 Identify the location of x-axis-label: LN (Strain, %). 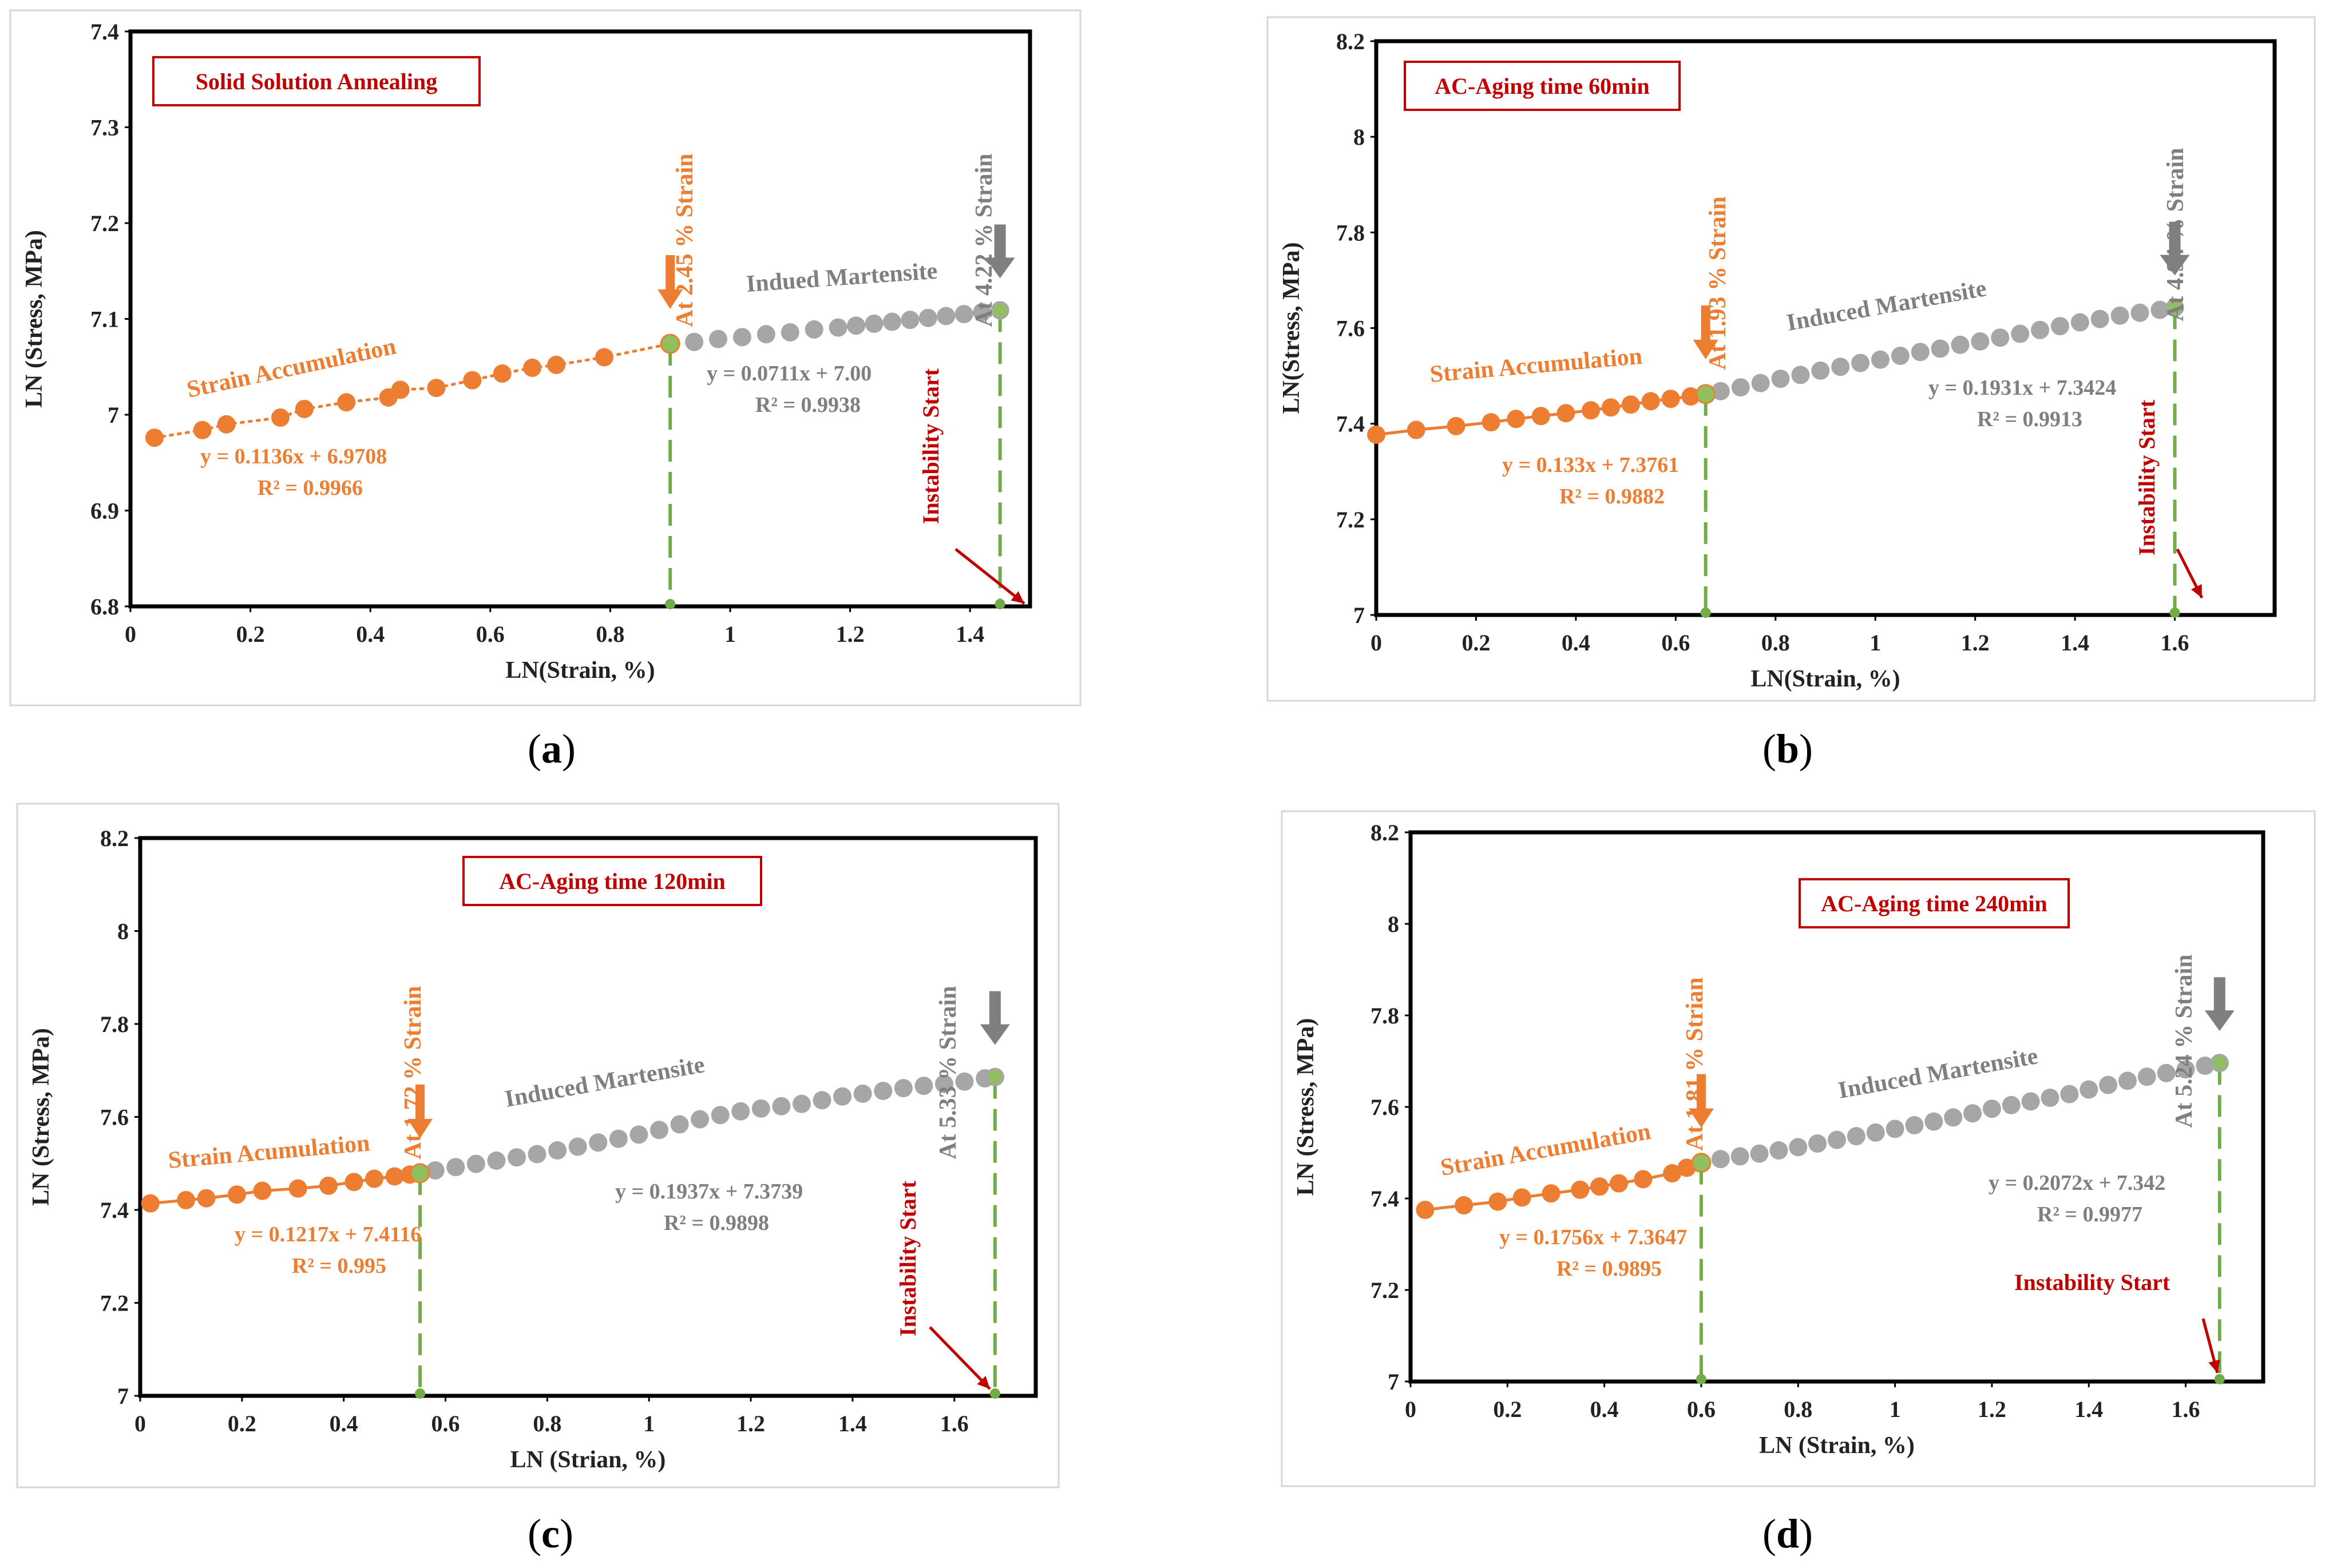
(1837, 1445).